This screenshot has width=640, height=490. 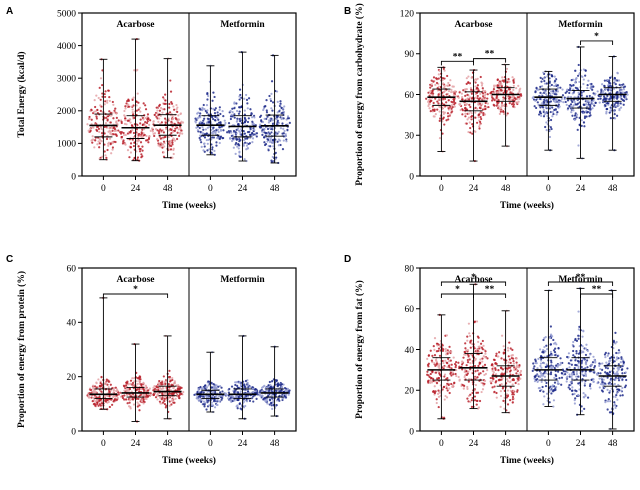 I want to click on x-tick-label: 0, so click(x=441, y=189).